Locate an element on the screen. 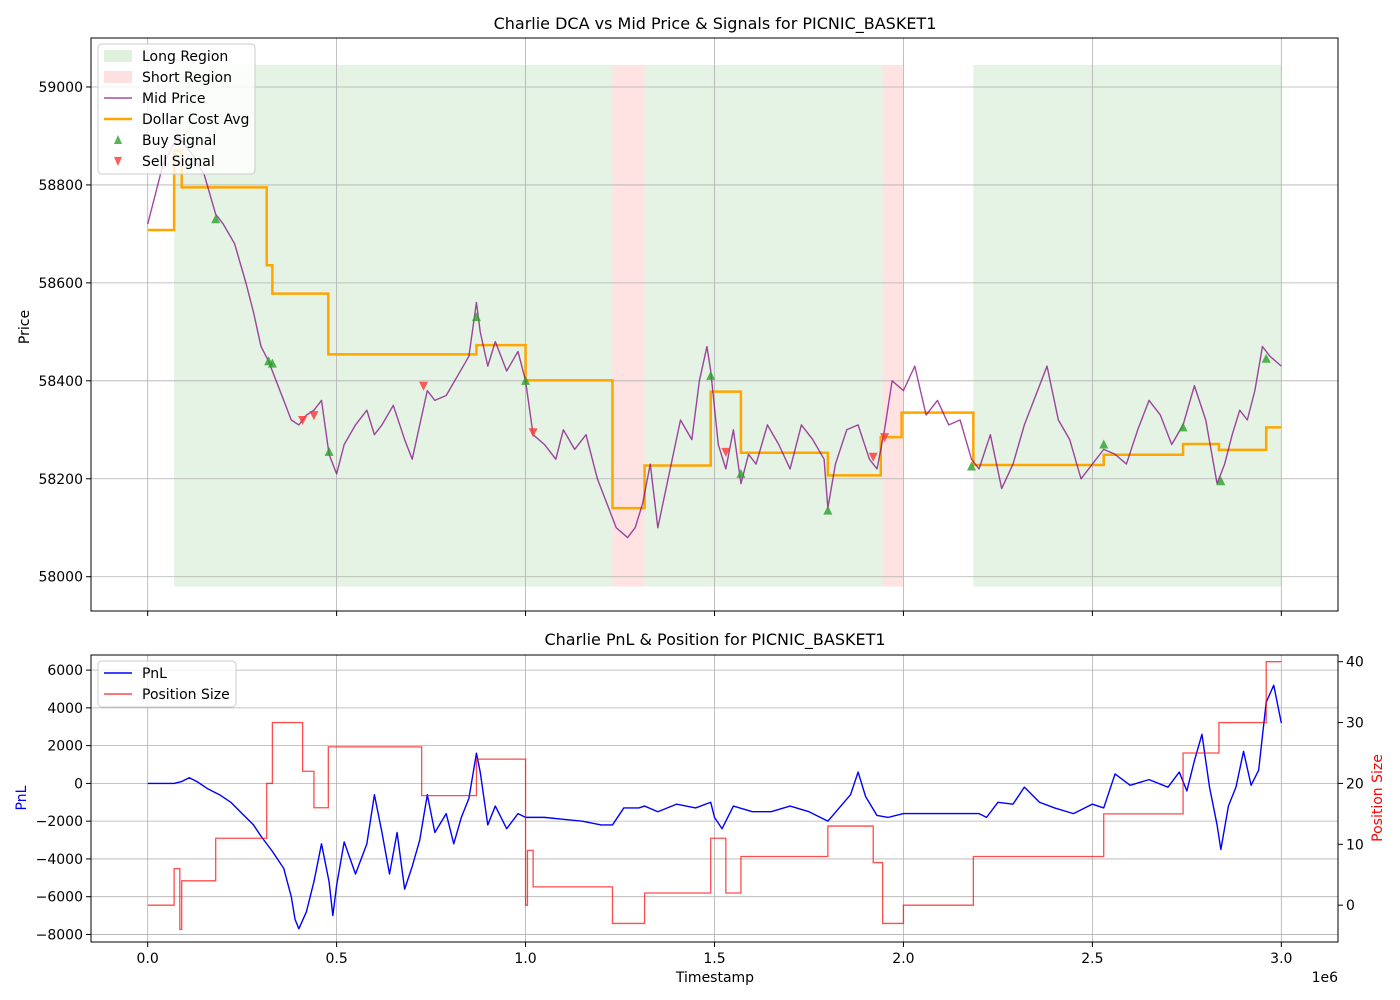  pnl-x-tick-label-1: 0.5 is located at coordinates (336, 959).